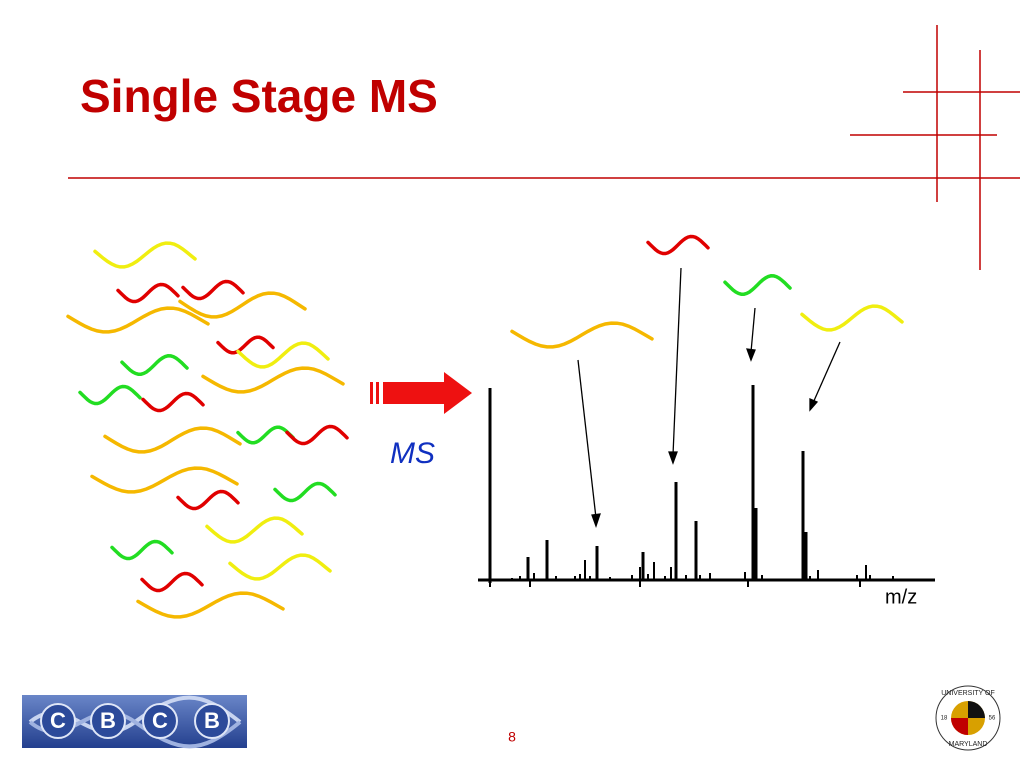 Image resolution: width=1024 pixels, height=768 pixels. I want to click on cbcb-logo: C B C B, so click(134, 722).